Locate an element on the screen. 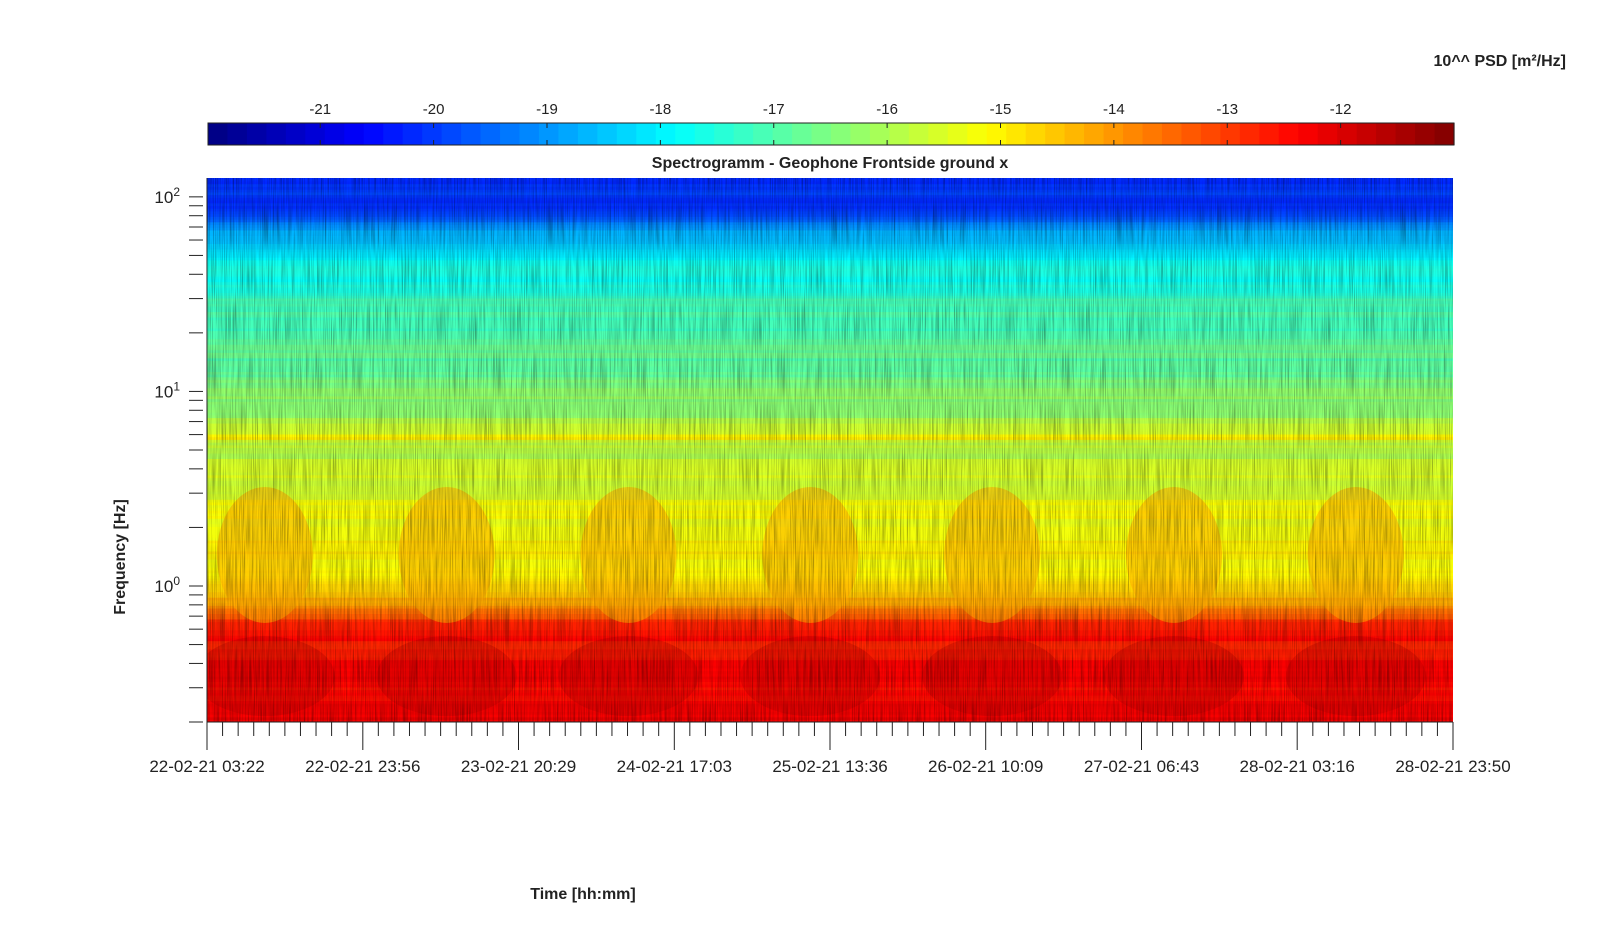 The height and width of the screenshot is (945, 1600). x-axis-label: Time [hh:mm] is located at coordinates (582, 894).